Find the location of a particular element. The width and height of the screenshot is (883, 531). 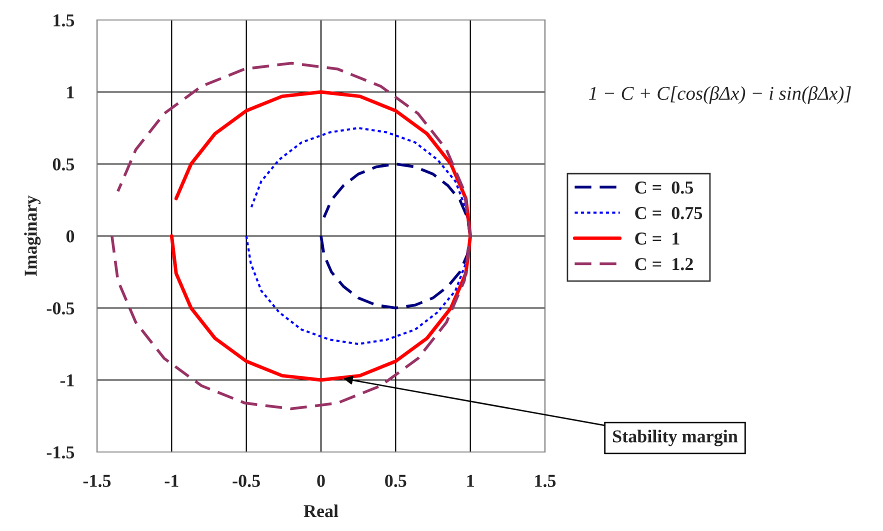

x-tick-label: -0.5 is located at coordinates (246, 481).